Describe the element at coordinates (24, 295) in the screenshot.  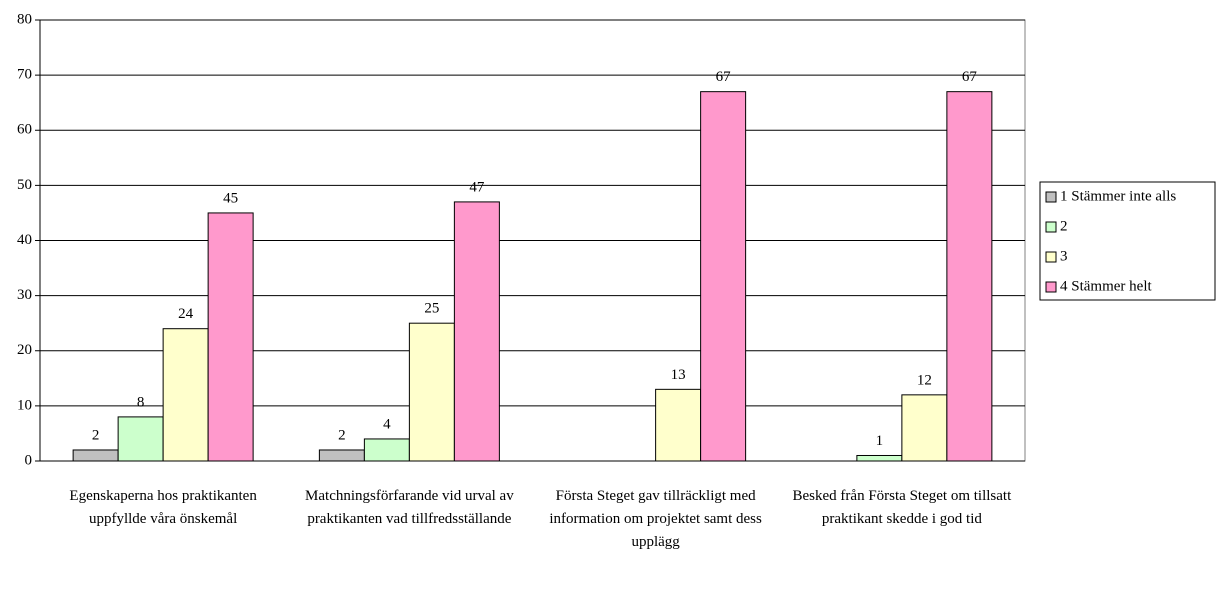
I see `y-tick-label: 30` at that location.